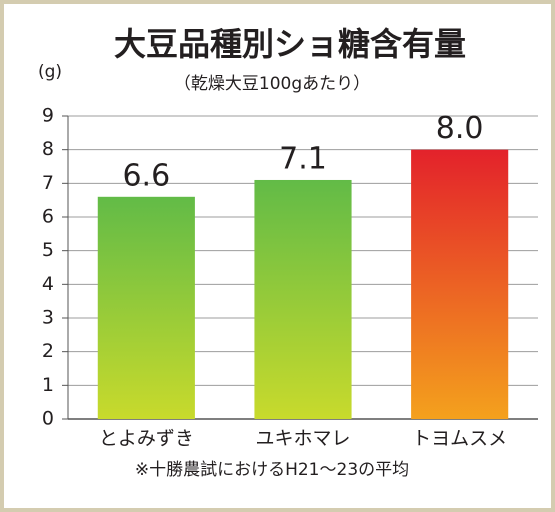  I want to click on y-tick-label: 0, so click(48, 419).